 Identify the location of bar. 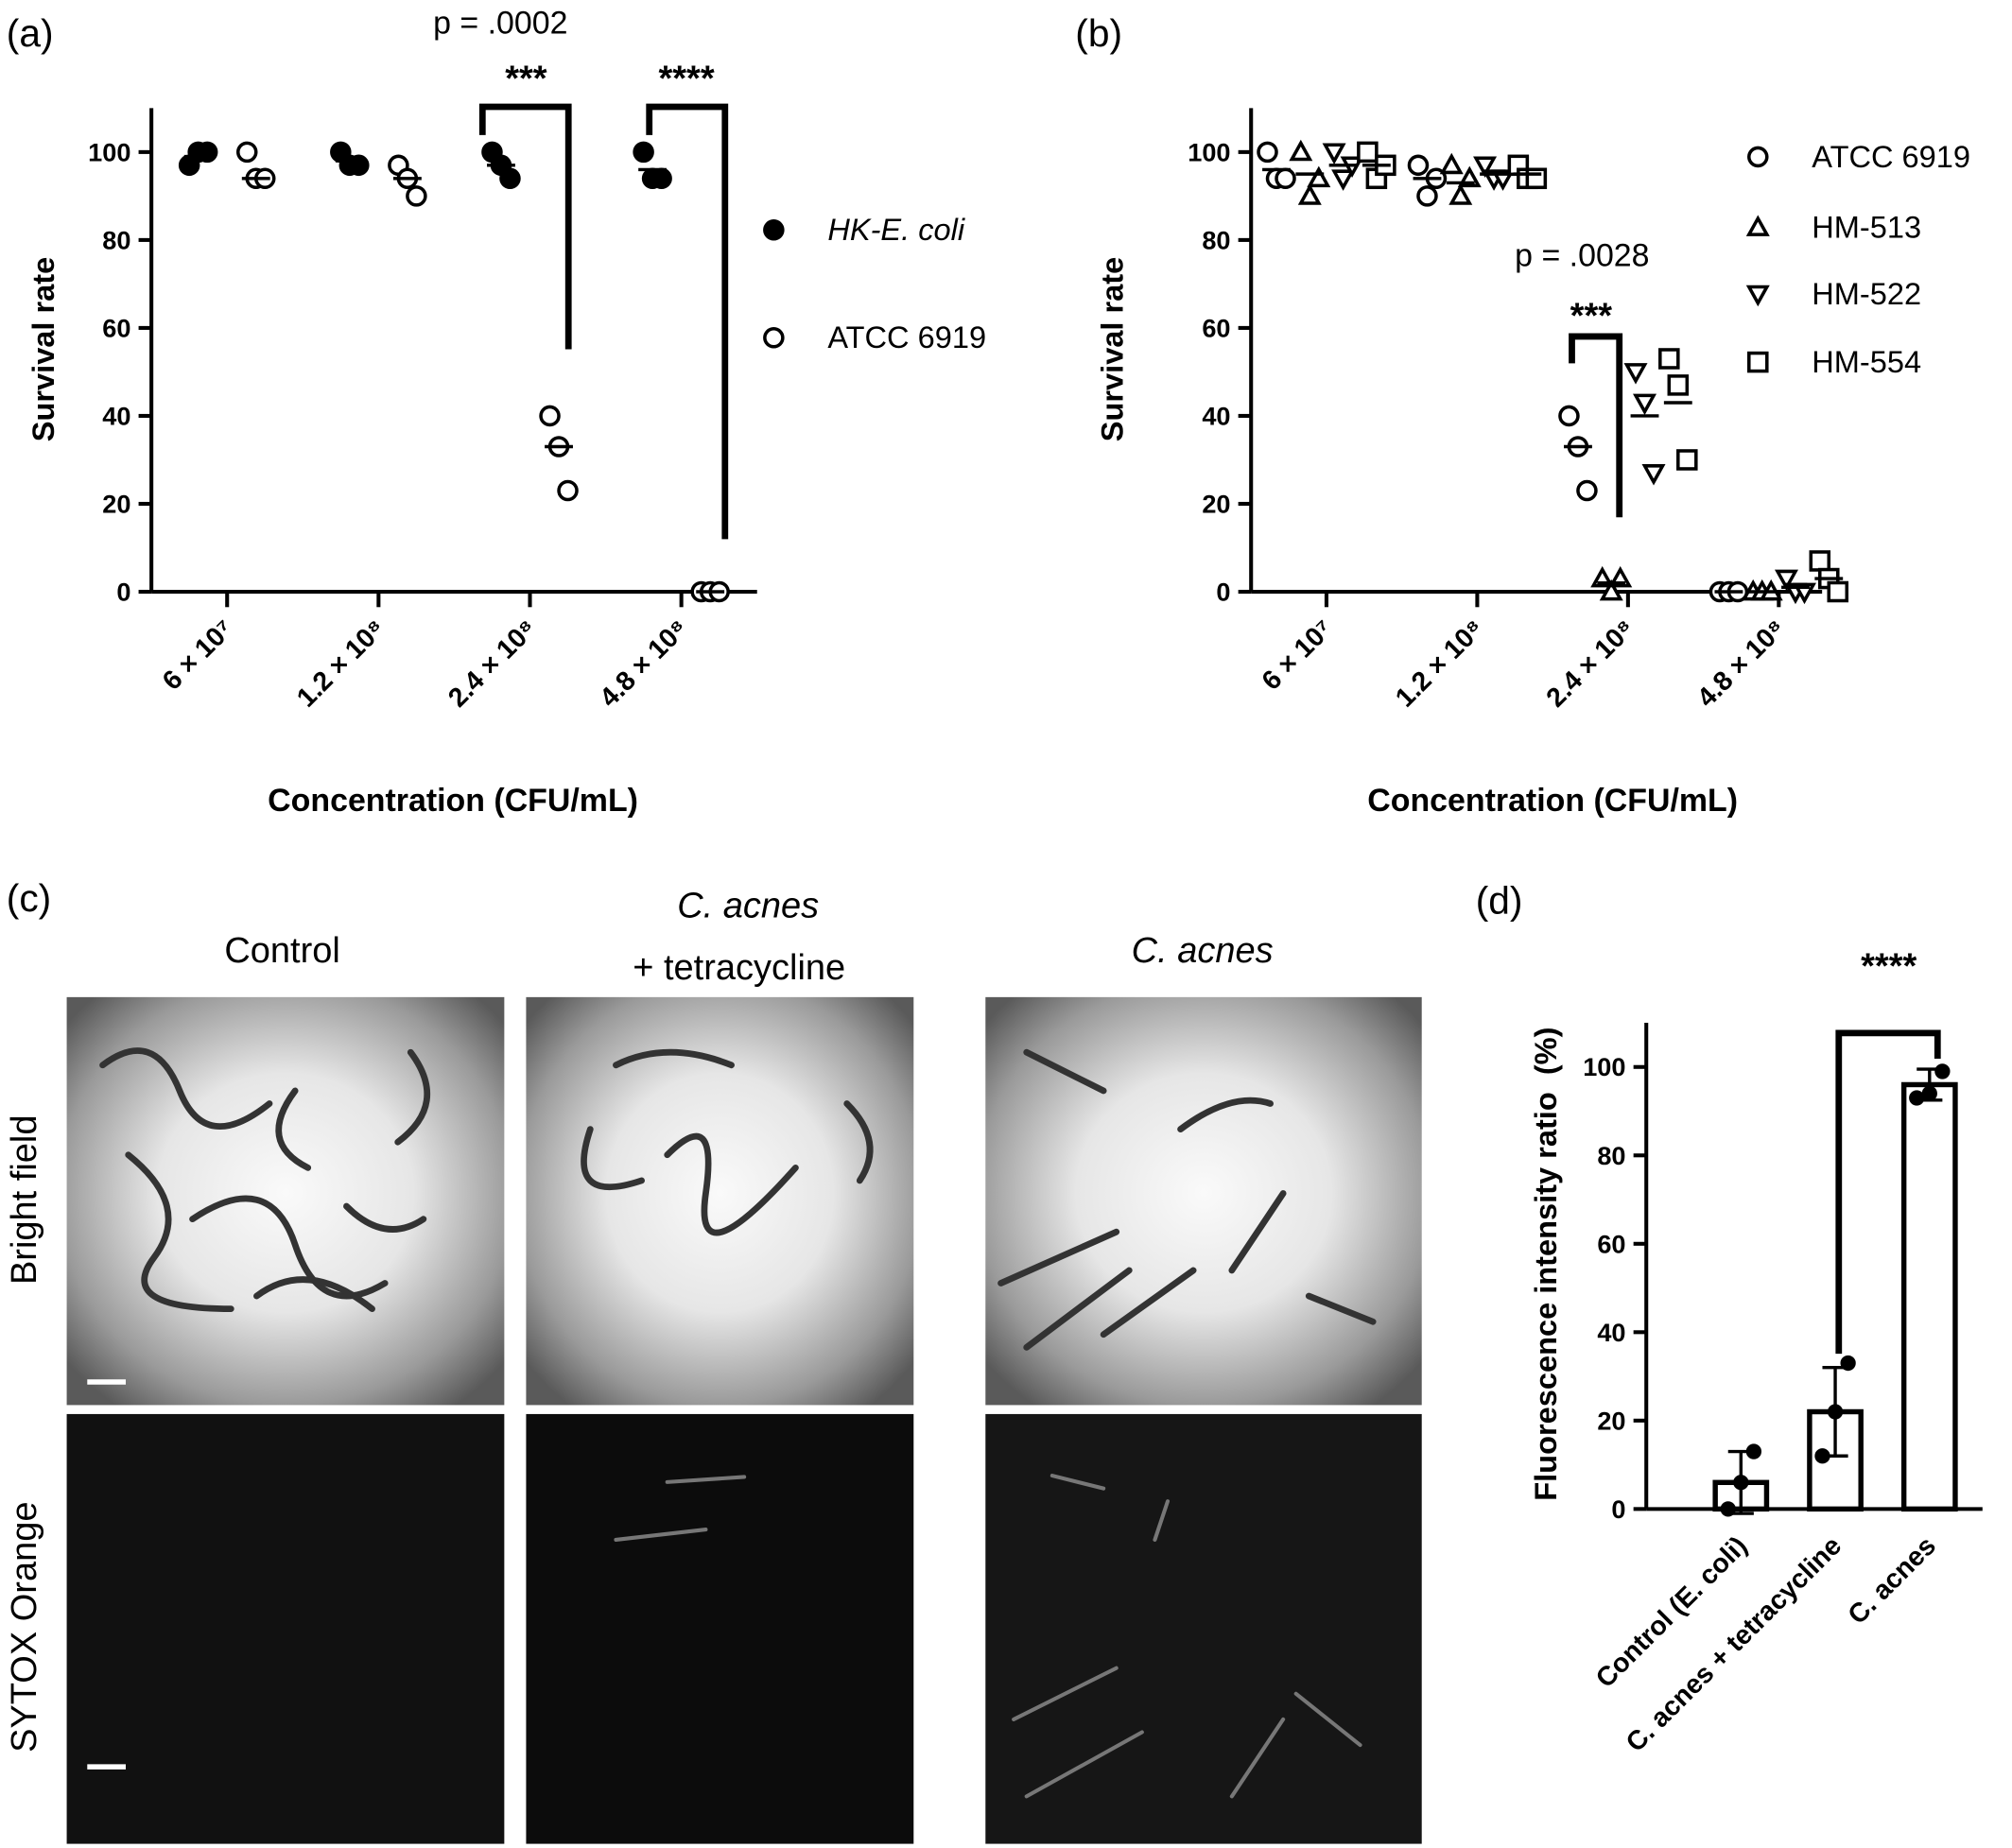
(1929, 1296).